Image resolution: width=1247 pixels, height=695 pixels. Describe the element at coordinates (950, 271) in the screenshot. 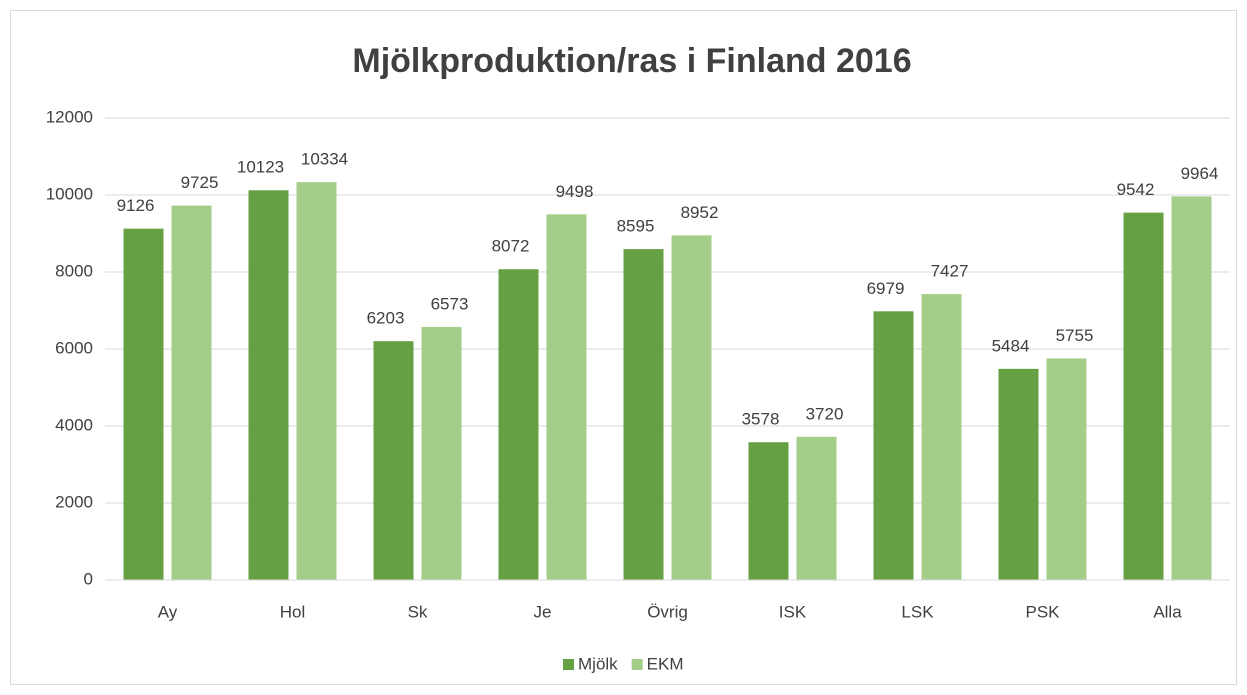

I see `data-label: 7427` at that location.